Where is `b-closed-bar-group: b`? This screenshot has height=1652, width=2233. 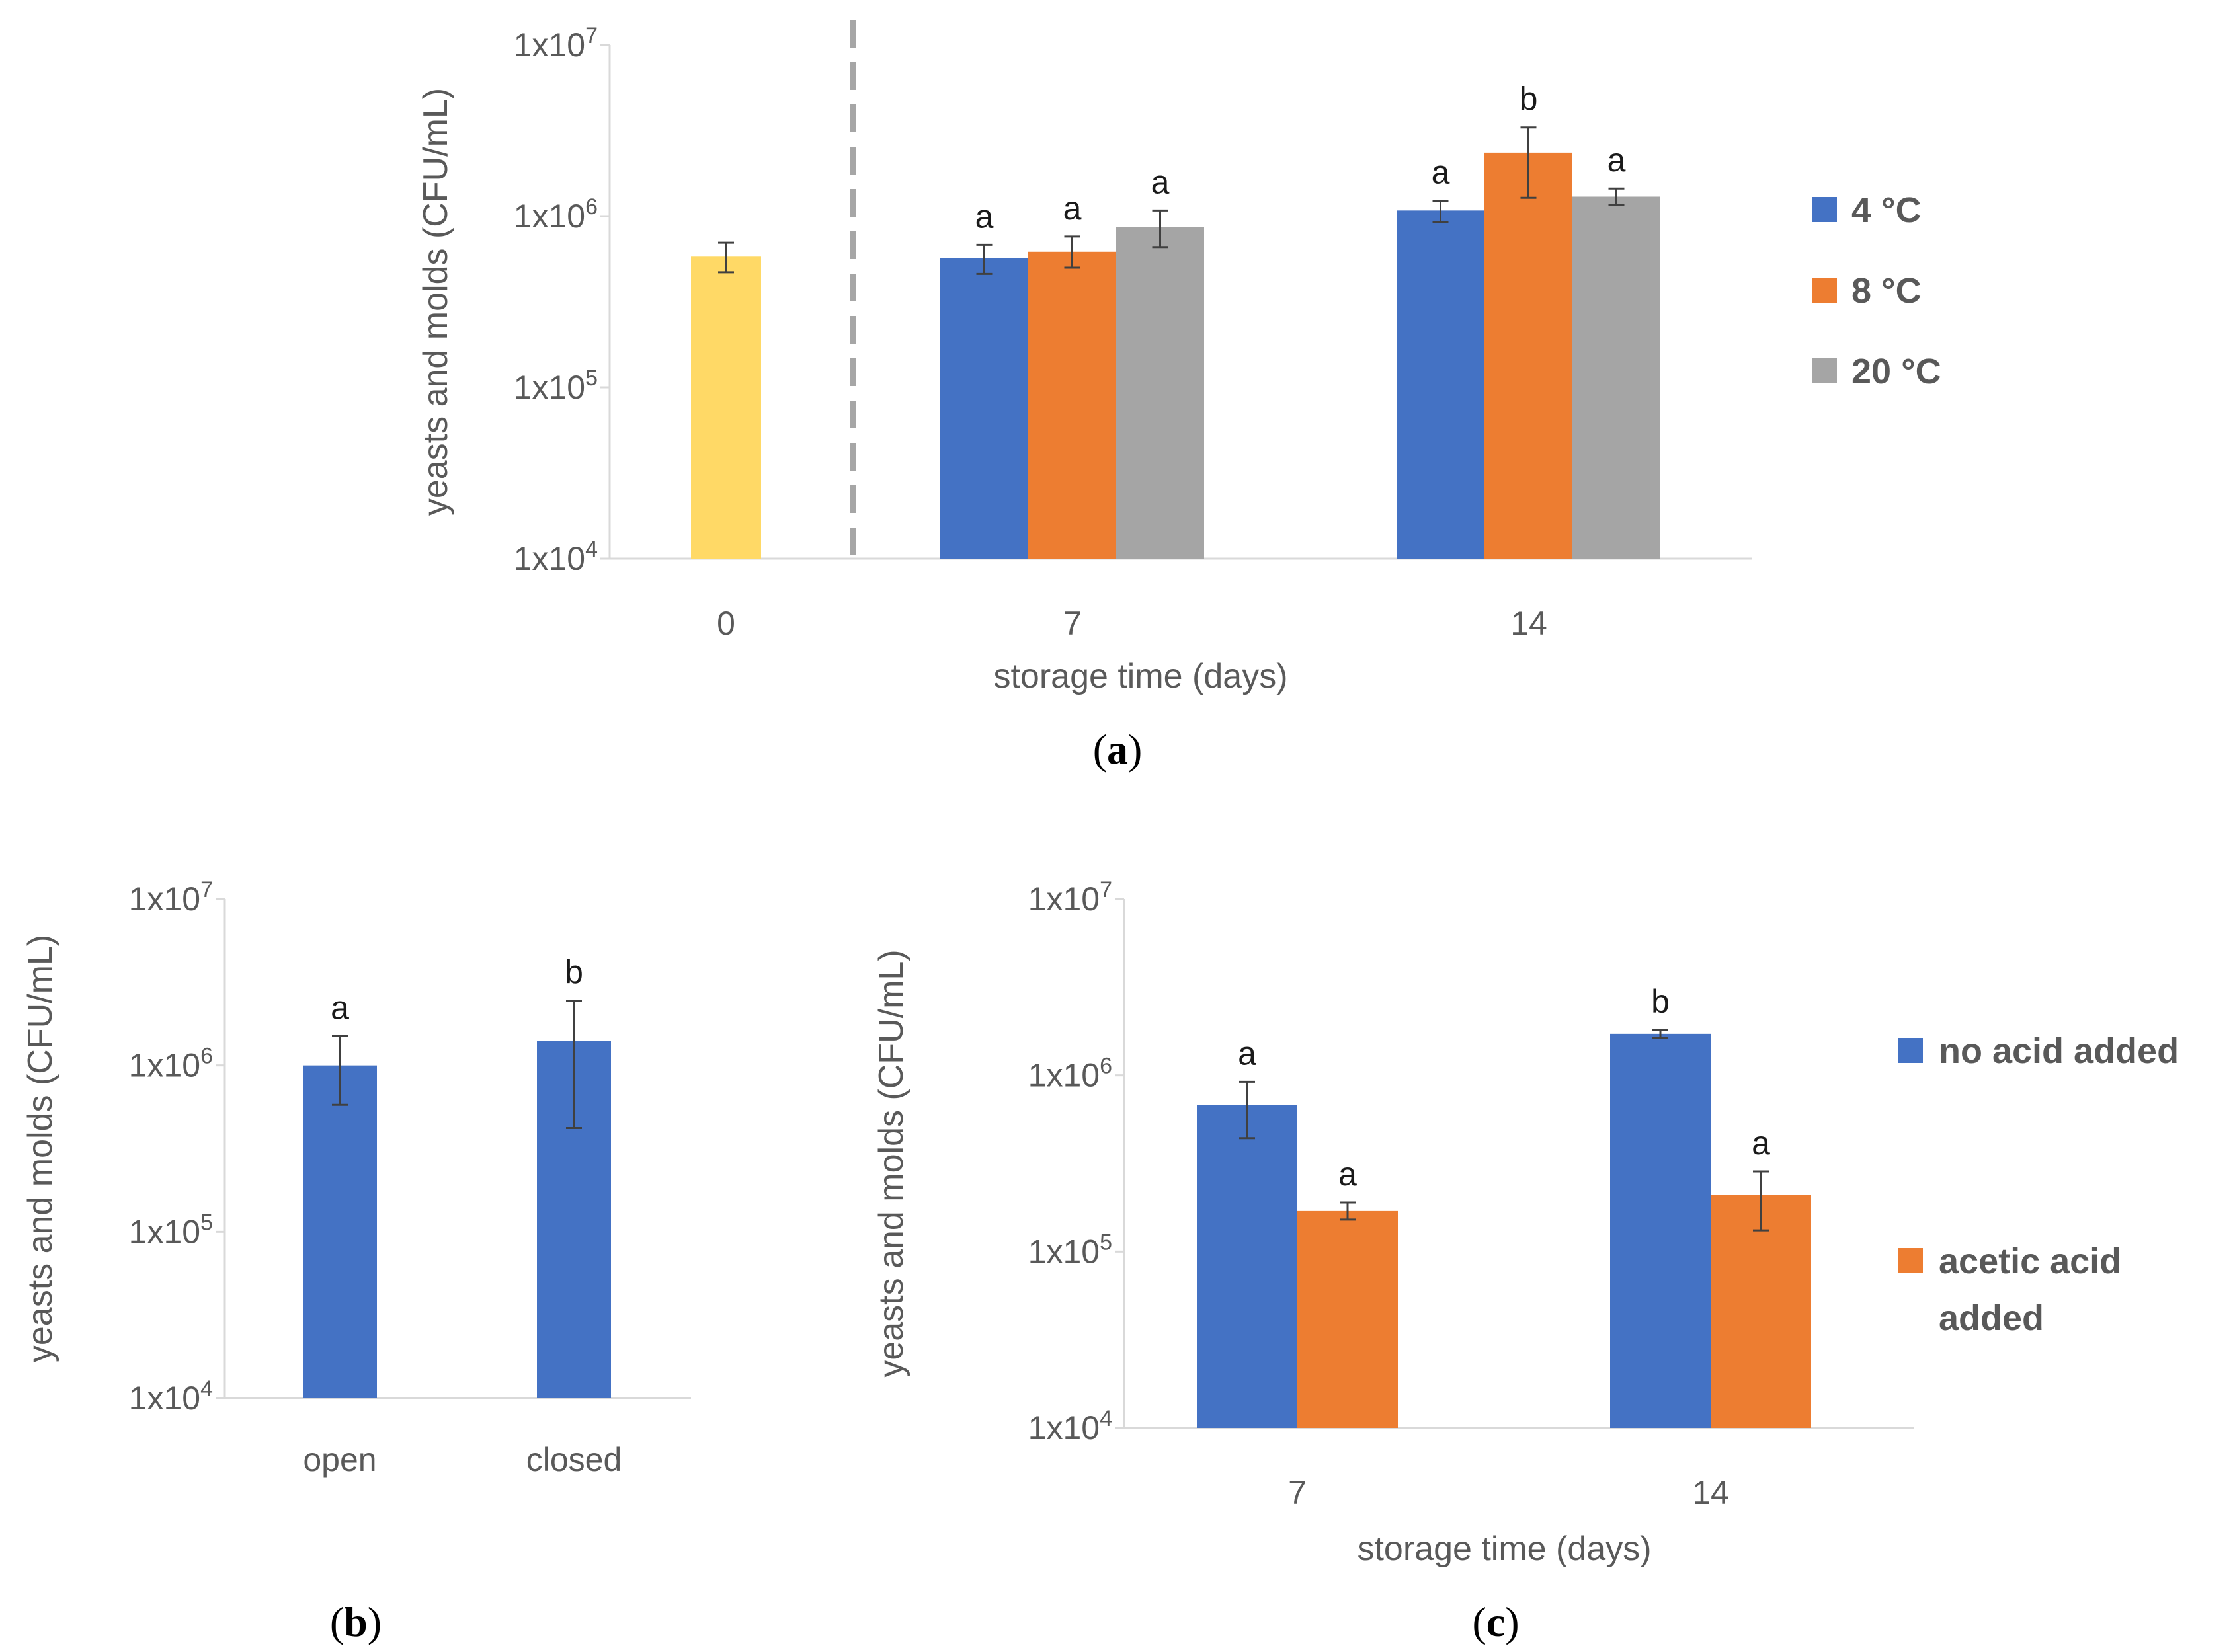
b-closed-bar-group: b is located at coordinates (574, 1176).